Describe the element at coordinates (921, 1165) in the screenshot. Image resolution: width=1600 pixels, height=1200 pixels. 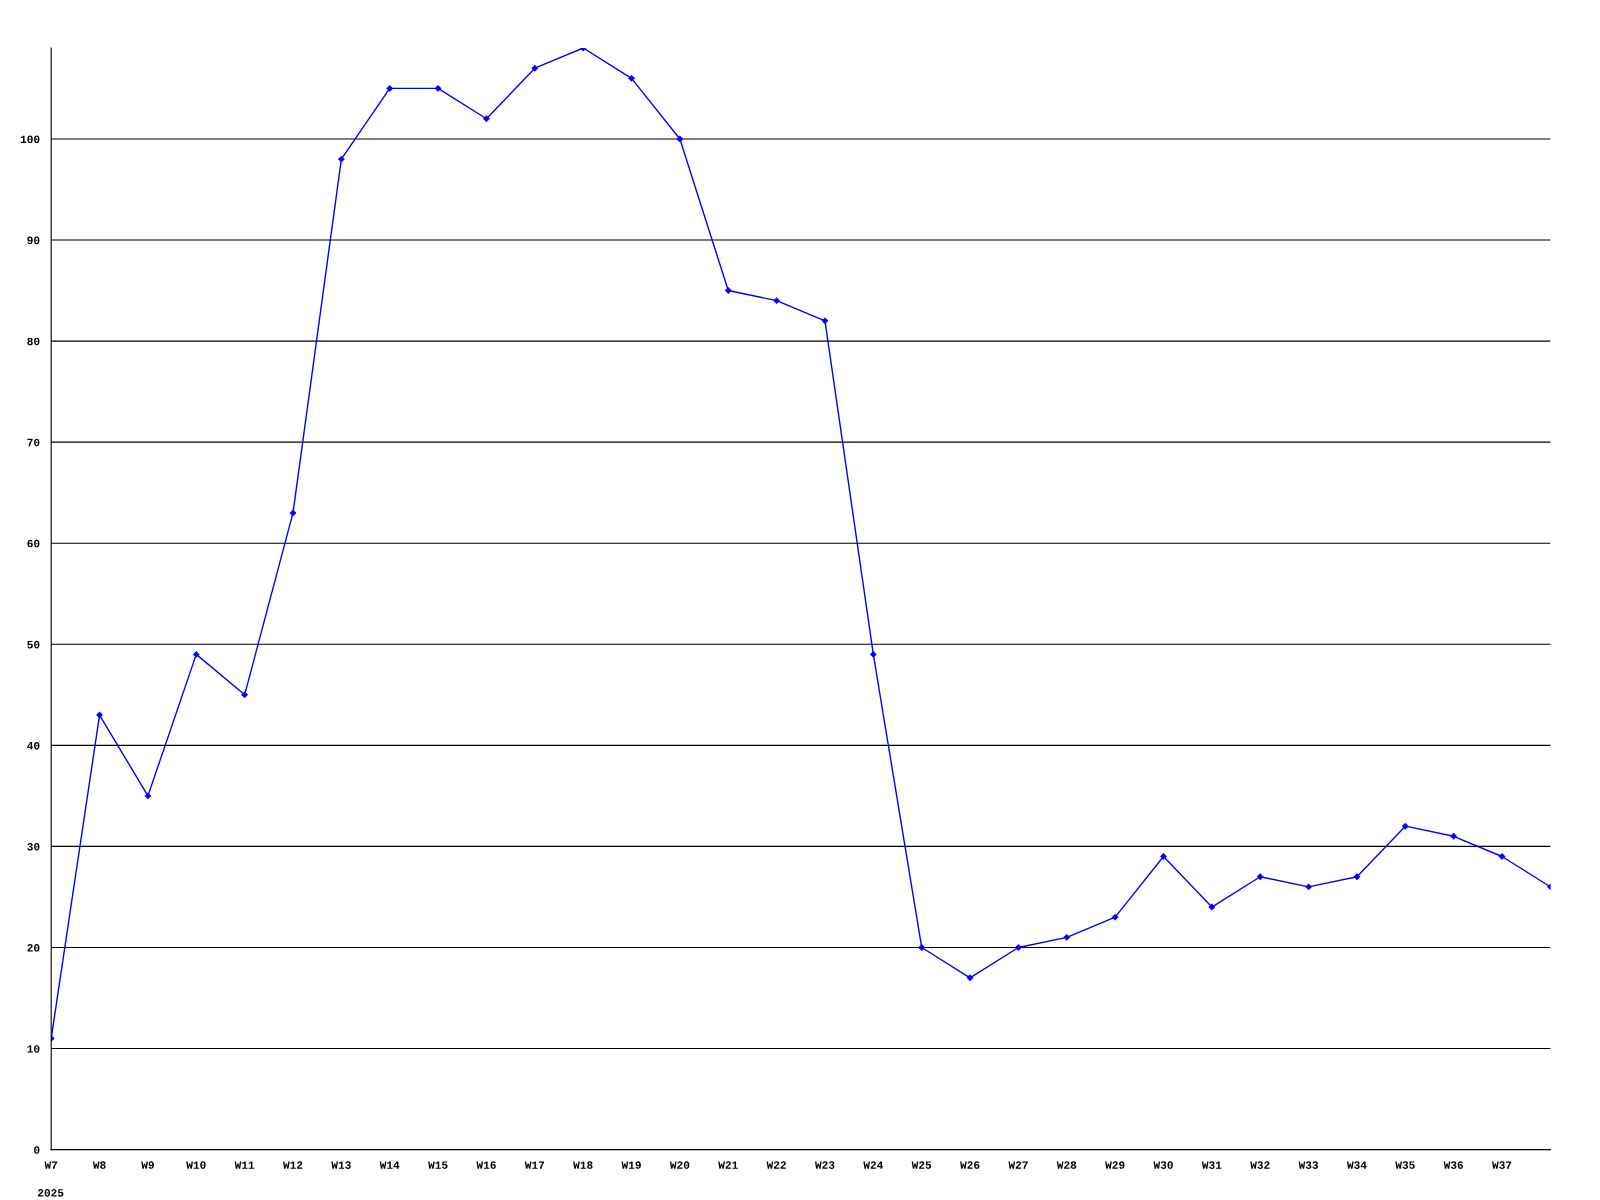
I see `x-tick-label: W25` at that location.